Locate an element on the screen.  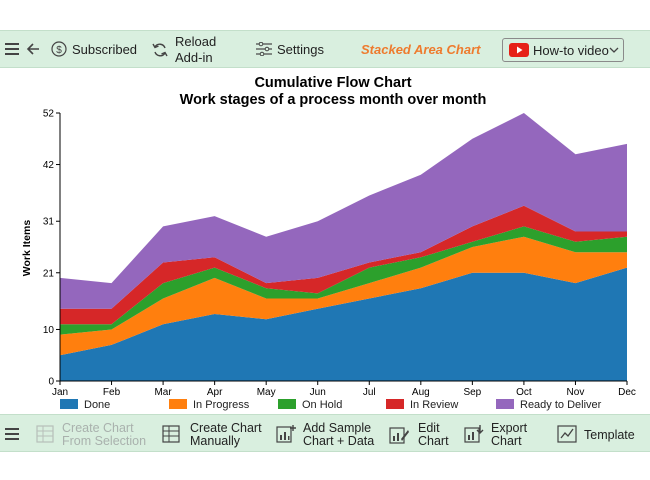
template-label: Template is located at coordinates (609, 435).